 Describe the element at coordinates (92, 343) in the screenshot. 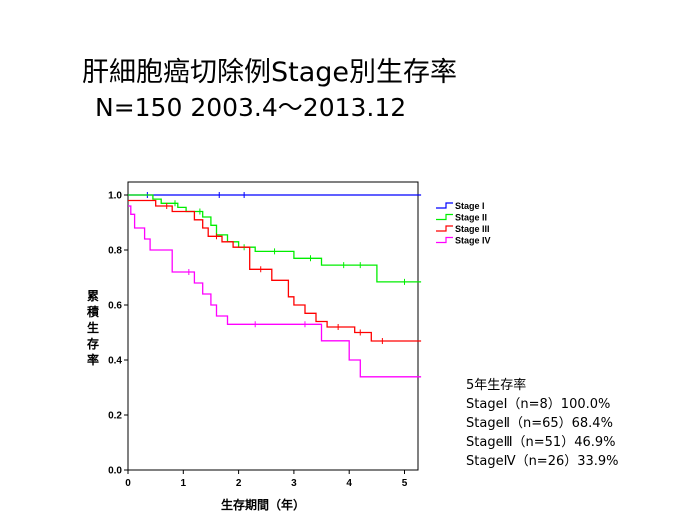

I see `y-axis-title-char: 存` at that location.